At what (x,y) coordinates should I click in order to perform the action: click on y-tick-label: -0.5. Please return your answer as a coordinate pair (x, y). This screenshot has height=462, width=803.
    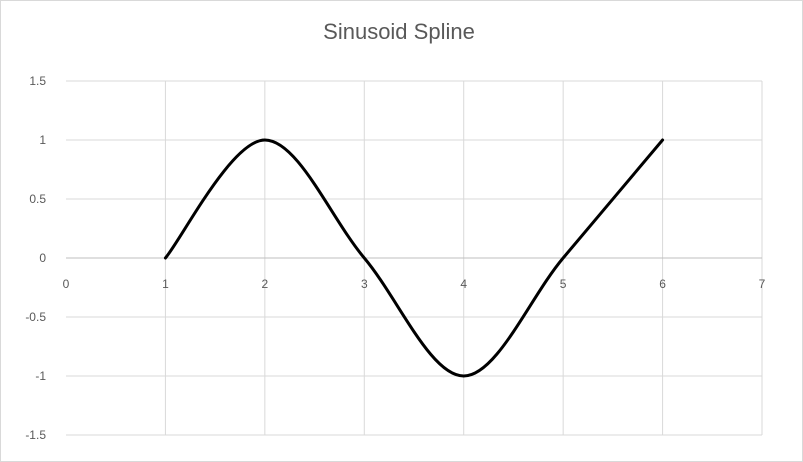
    Looking at the image, I should click on (35, 317).